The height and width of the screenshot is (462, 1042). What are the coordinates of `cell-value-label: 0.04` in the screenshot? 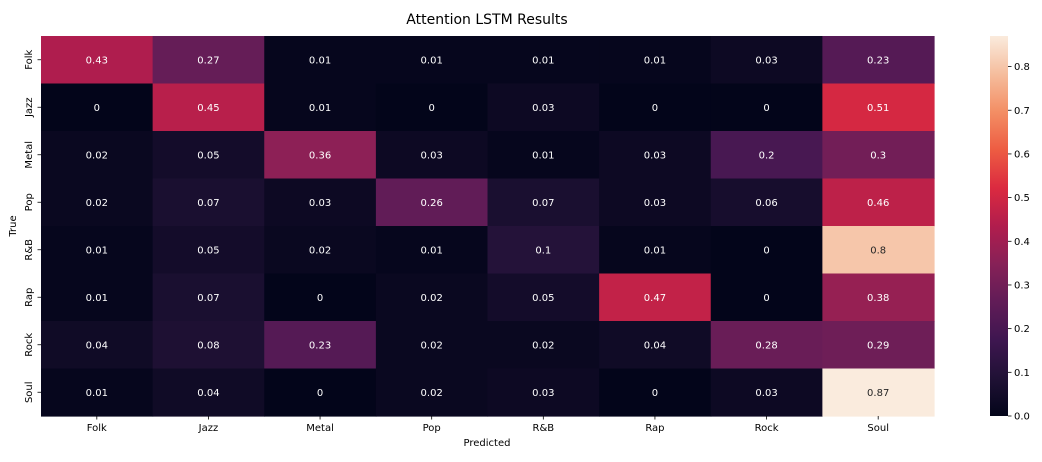 It's located at (208, 393).